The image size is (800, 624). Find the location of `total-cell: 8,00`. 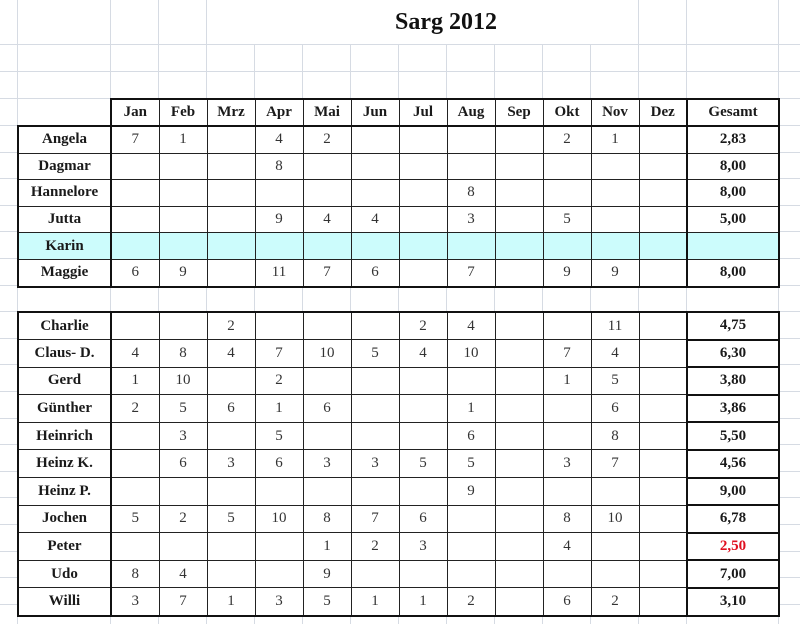

total-cell: 8,00 is located at coordinates (733, 166).